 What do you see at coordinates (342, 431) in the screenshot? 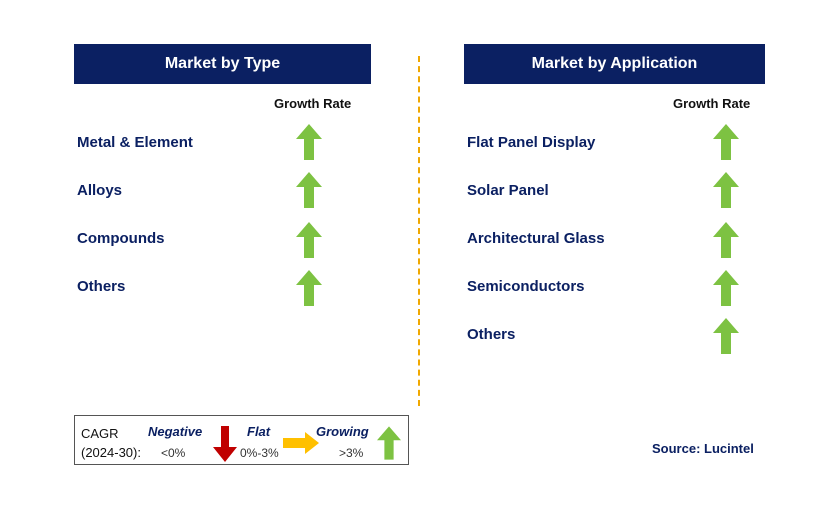
I see `legend-growing-label: Growing` at bounding box center [342, 431].